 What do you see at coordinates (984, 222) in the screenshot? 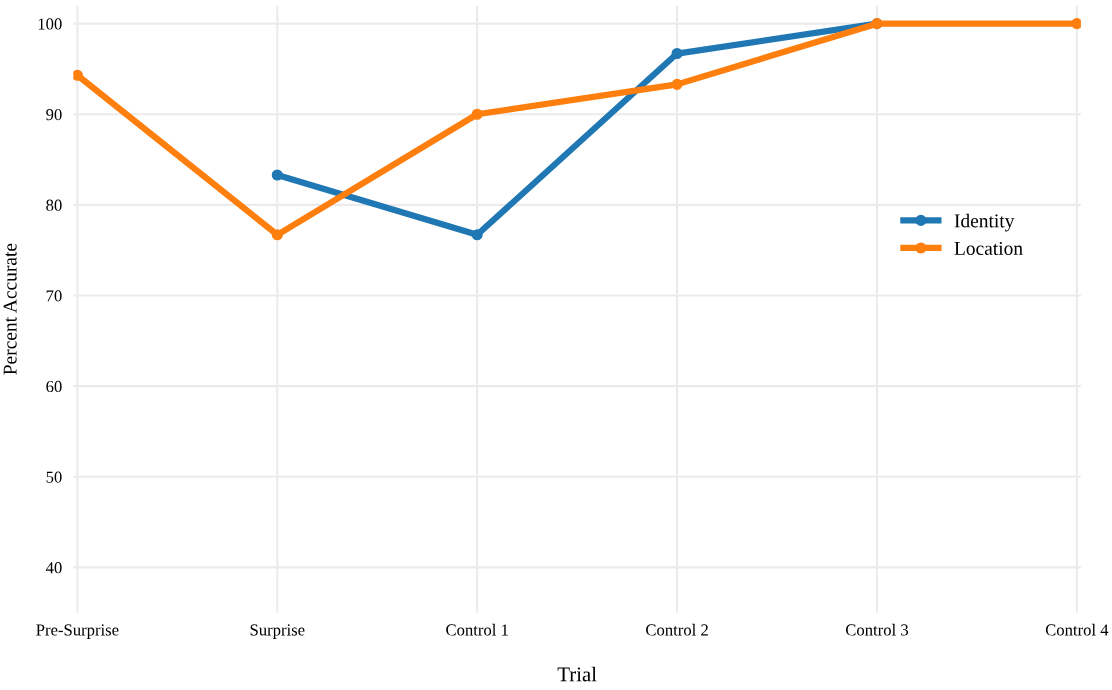
I see `legend-label: Identity` at bounding box center [984, 222].